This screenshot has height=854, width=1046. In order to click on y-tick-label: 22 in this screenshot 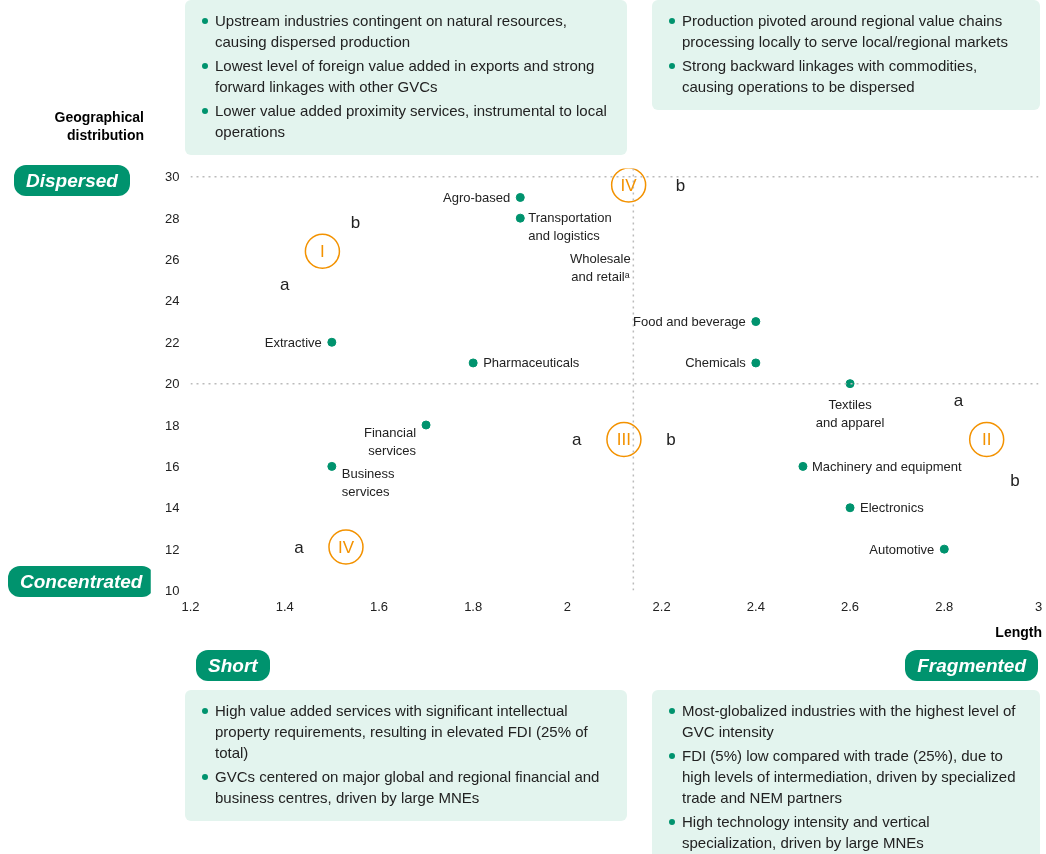, I will do `click(172, 342)`.